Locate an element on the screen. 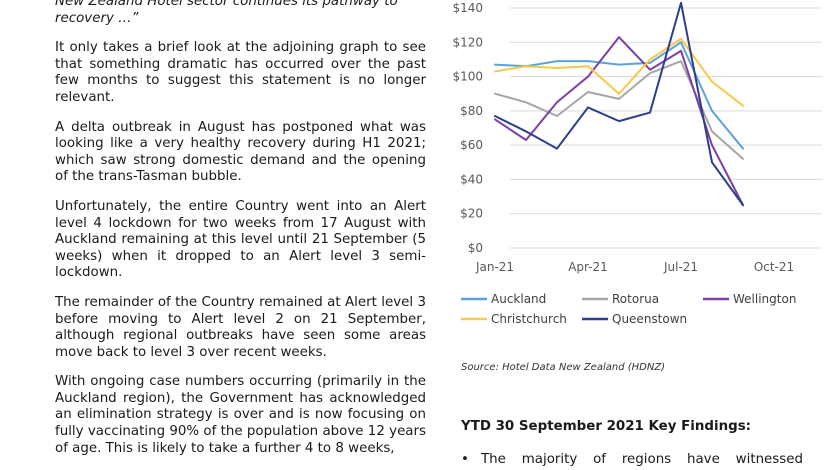 This screenshot has width=835, height=470. legend-label: Auckland is located at coordinates (518, 299).